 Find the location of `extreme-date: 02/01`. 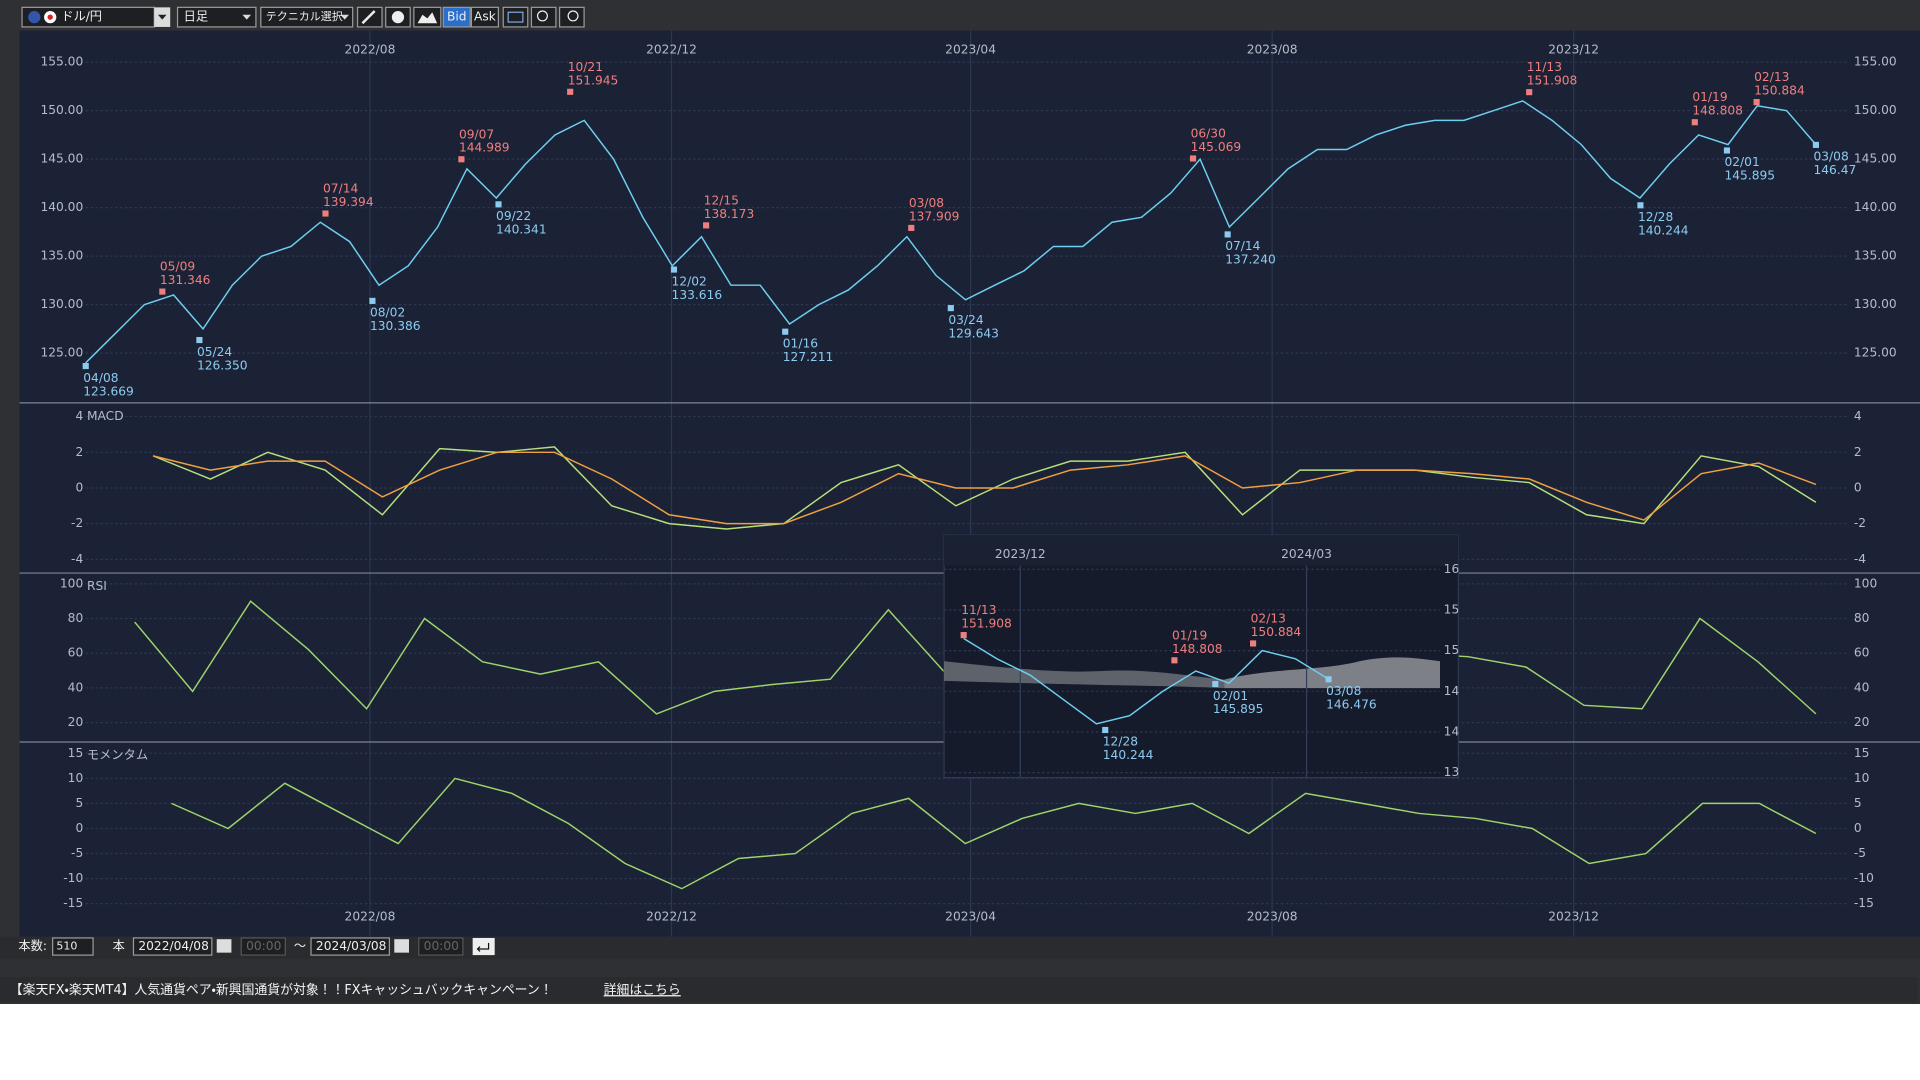

extreme-date: 02/01 is located at coordinates (1741, 162).